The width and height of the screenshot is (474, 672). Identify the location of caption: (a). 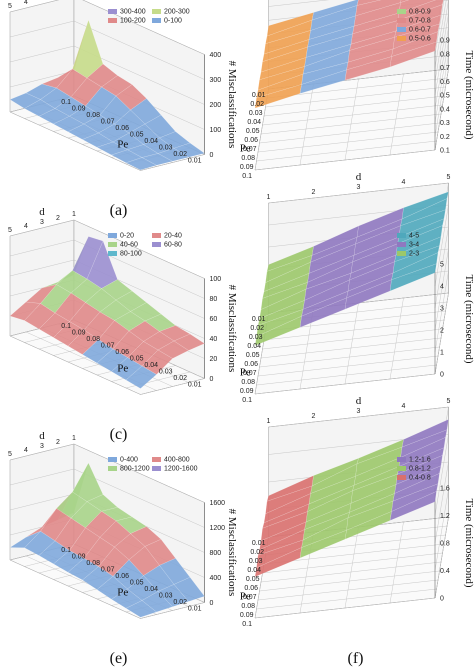
(119, 210).